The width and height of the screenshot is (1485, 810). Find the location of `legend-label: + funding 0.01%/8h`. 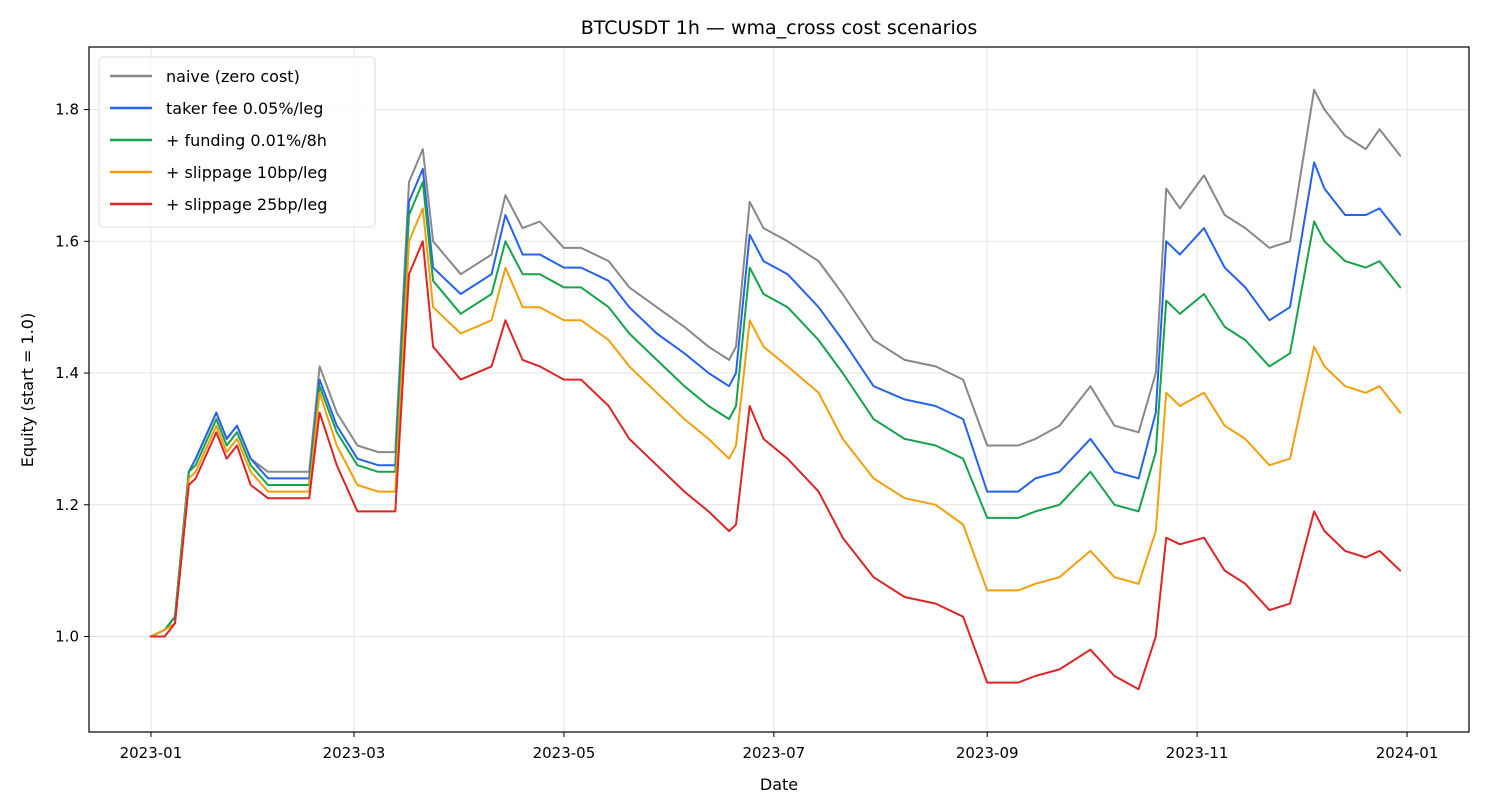

legend-label: + funding 0.01%/8h is located at coordinates (246, 140).